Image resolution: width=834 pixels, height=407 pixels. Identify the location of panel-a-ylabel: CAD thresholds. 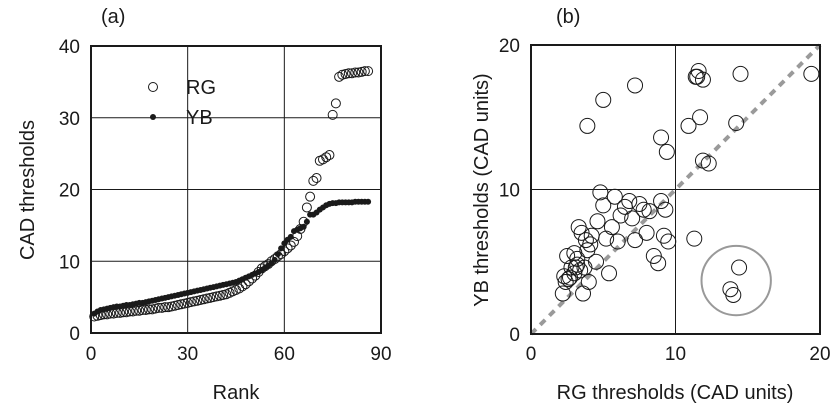
(28, 190).